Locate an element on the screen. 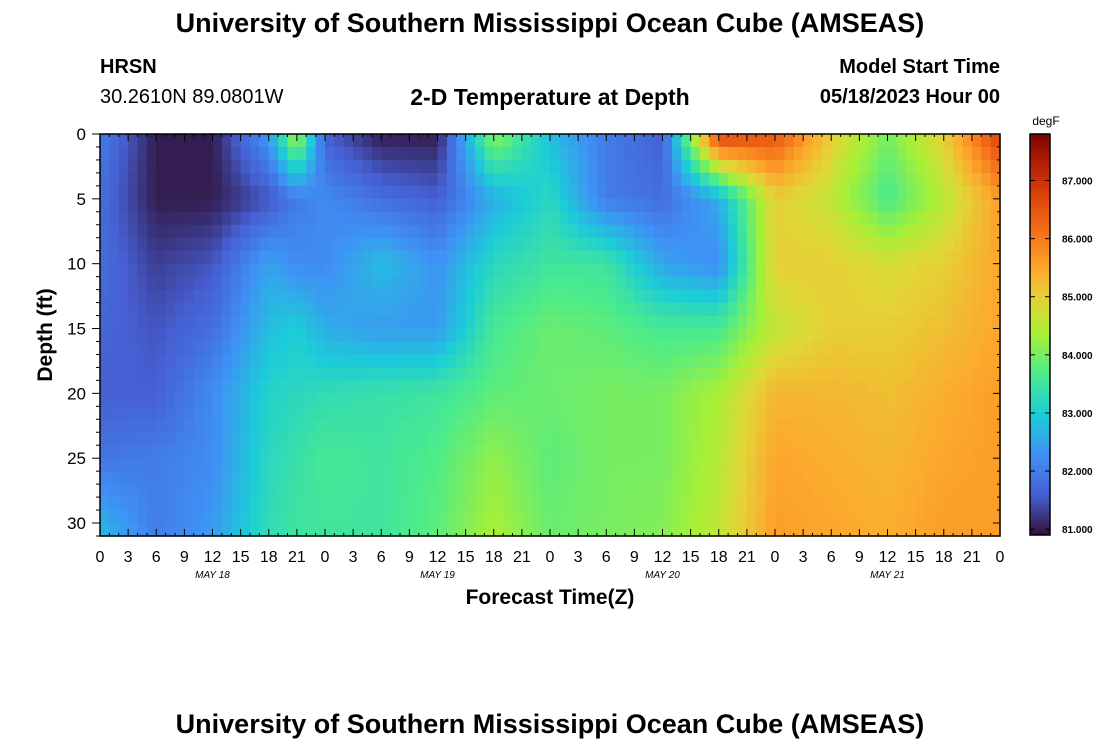  colorbar-unit: degF is located at coordinates (1045, 121).